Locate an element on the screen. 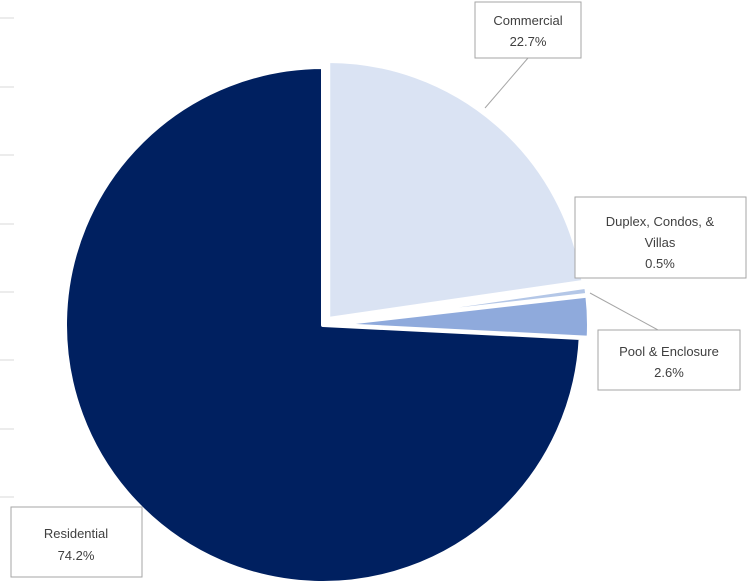 This screenshot has height=584, width=751. label-commercial-pct: 22.7% is located at coordinates (528, 41).